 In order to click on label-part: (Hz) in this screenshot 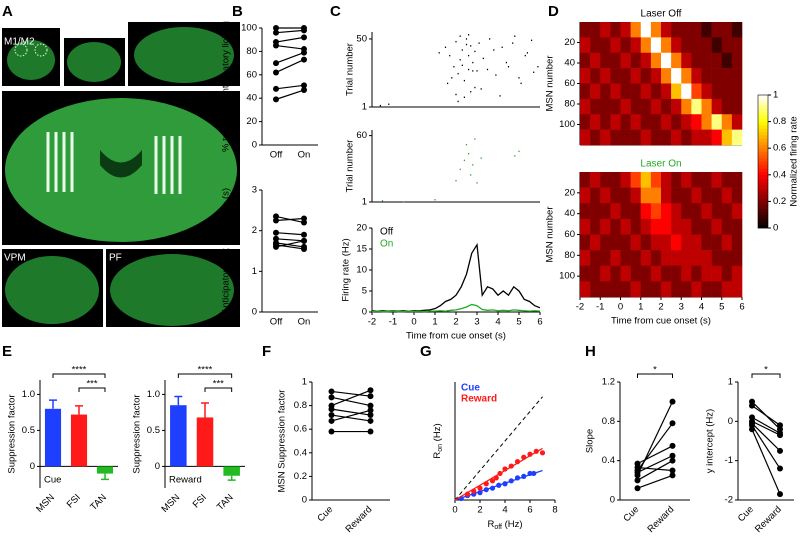, I will do `click(512, 524)`.